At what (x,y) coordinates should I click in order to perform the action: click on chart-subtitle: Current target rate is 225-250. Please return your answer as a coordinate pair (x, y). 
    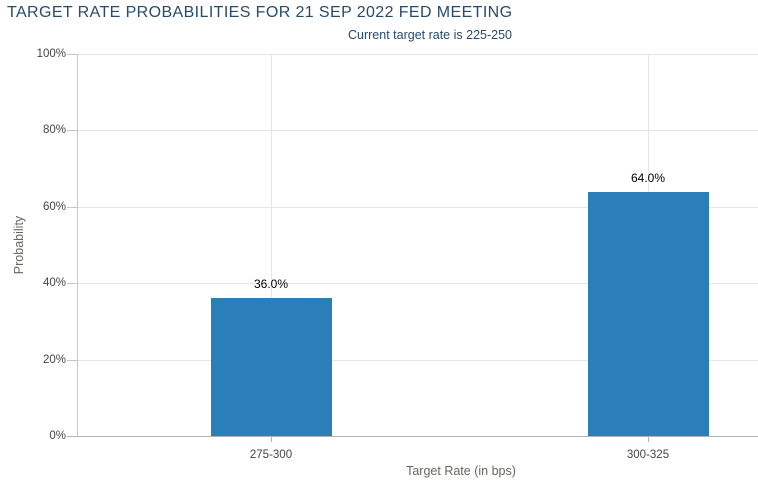
    Looking at the image, I should click on (430, 35).